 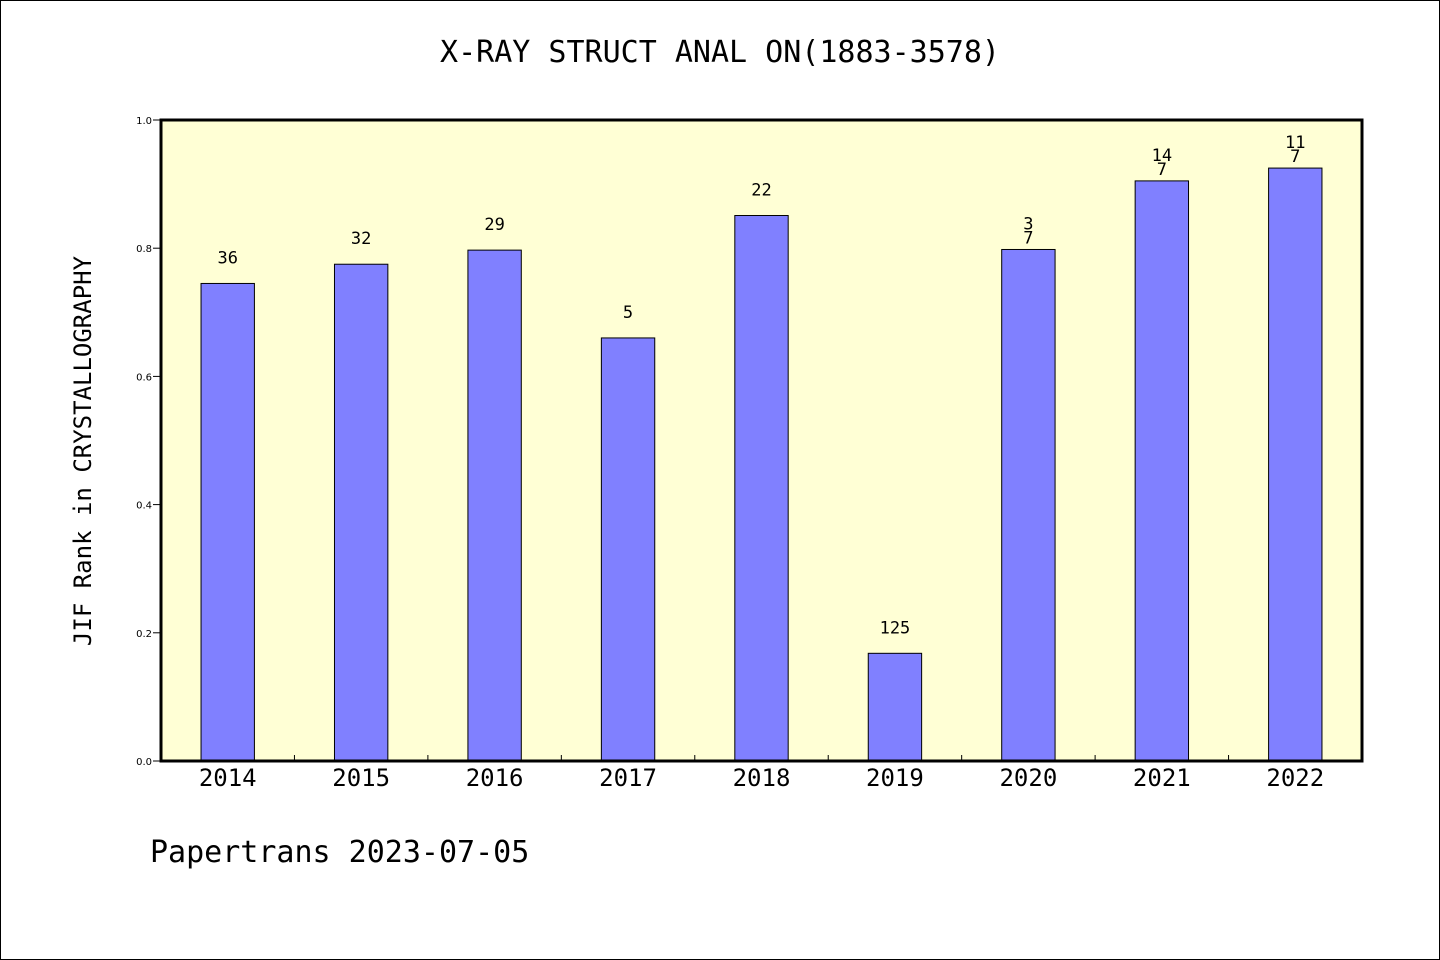 What do you see at coordinates (895, 778) in the screenshot?
I see `x-tick-label: 2019` at bounding box center [895, 778].